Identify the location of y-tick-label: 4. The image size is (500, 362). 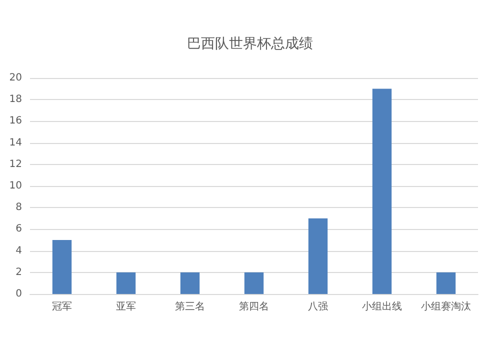
(19, 250).